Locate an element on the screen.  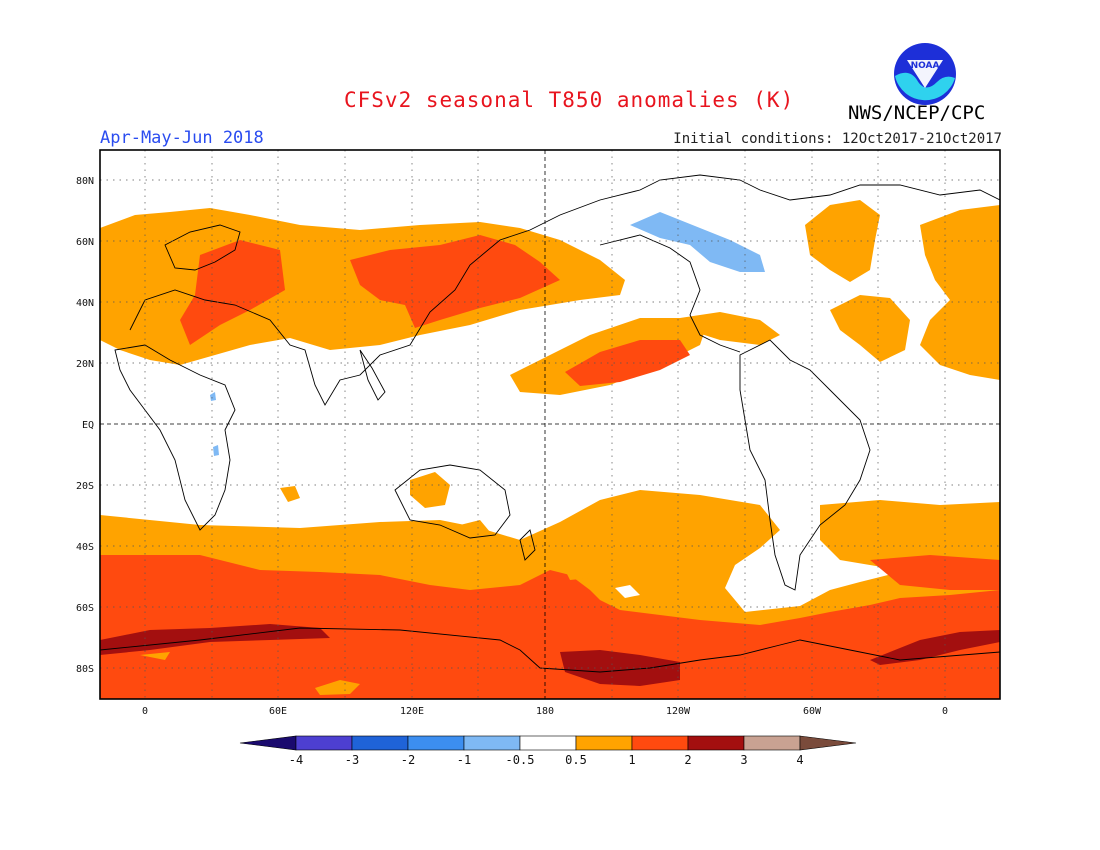
lat-label: 20S is located at coordinates (85, 486).